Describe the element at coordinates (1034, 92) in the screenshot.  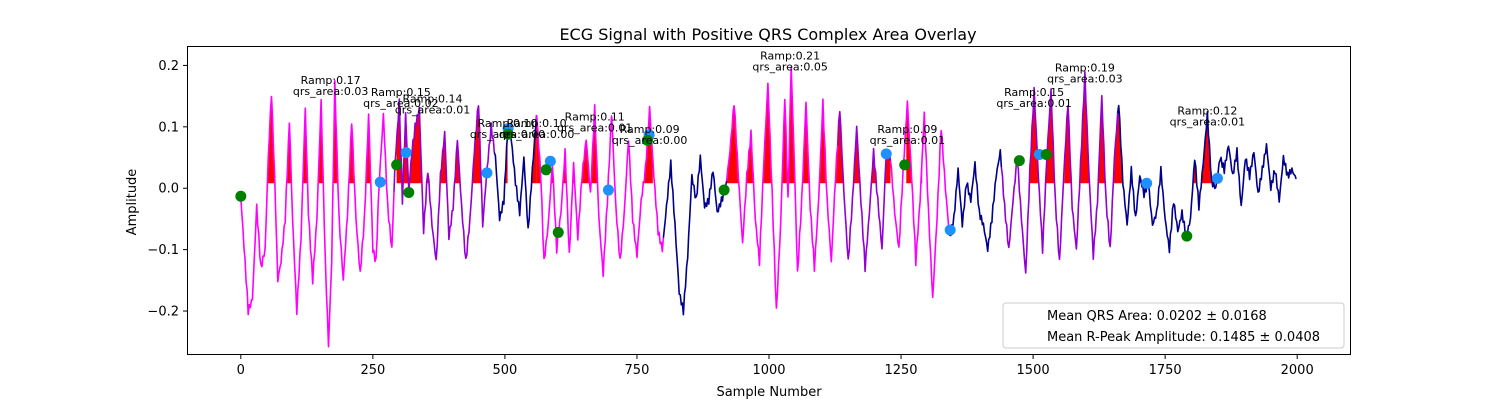
I see `annotation-ramp-9: Ramp:0.15` at that location.